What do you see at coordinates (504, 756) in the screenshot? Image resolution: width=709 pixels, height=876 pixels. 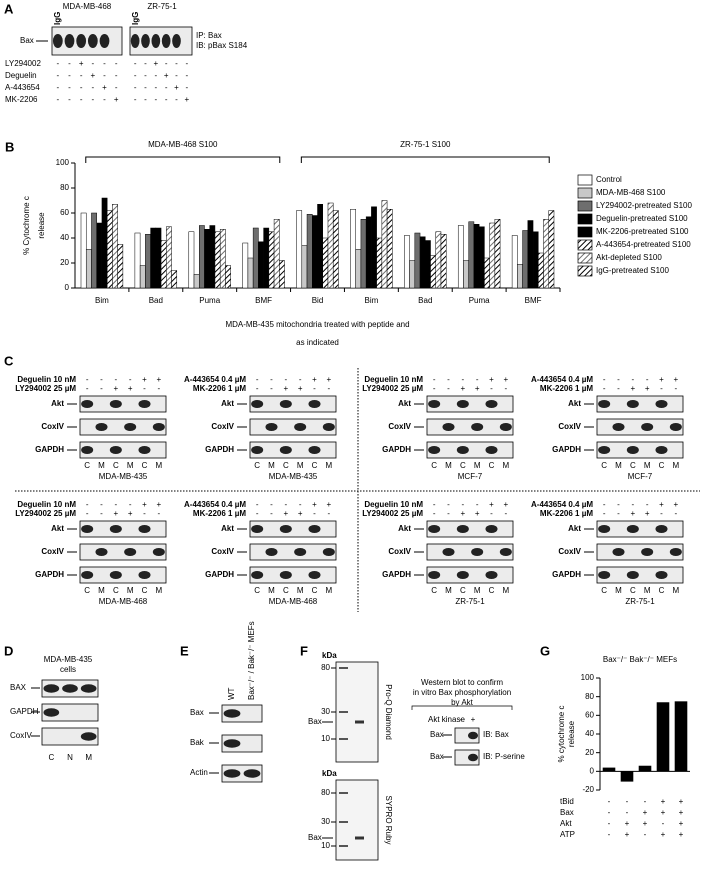 I see `antibody-label: IB: P-serine` at bounding box center [504, 756].